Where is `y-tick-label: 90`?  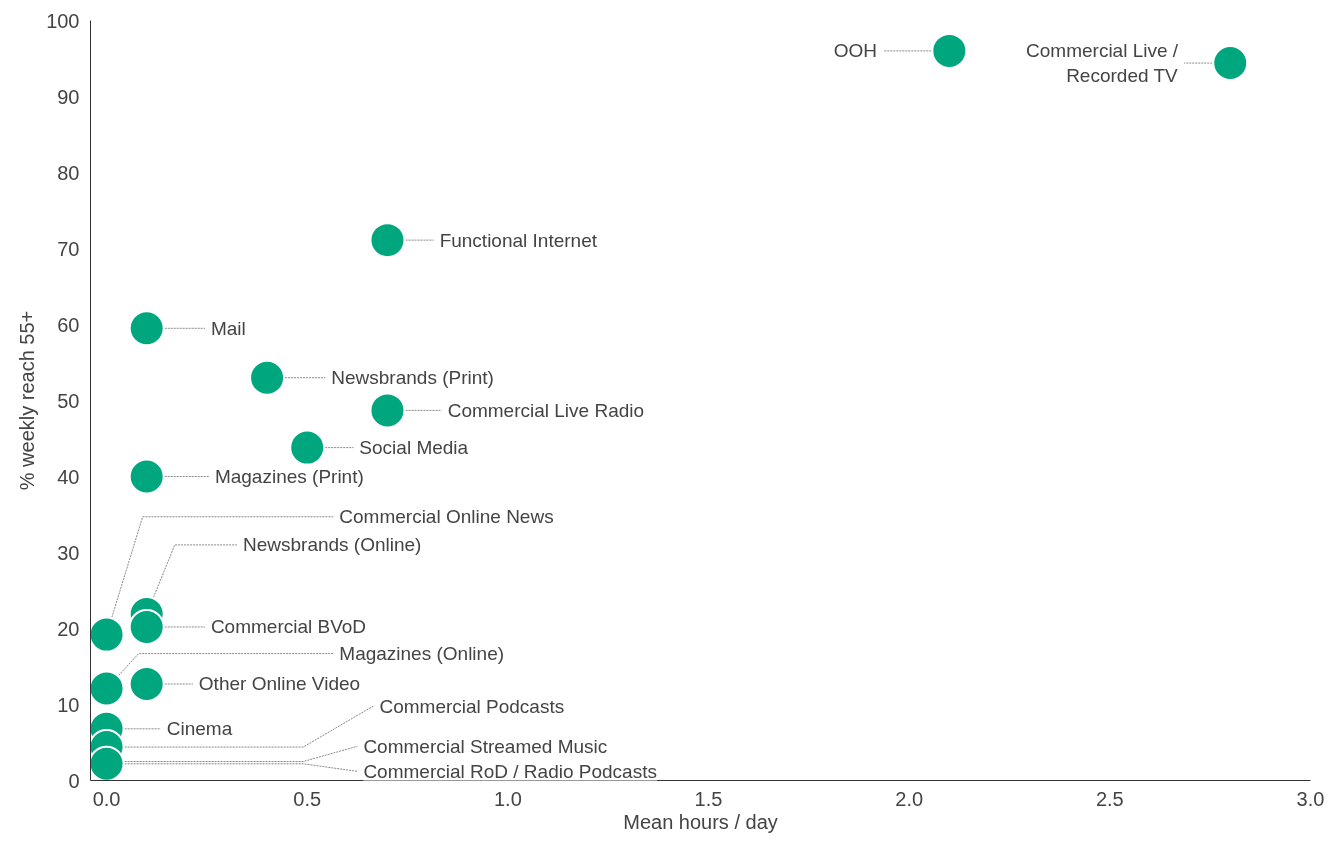 y-tick-label: 90 is located at coordinates (68, 96).